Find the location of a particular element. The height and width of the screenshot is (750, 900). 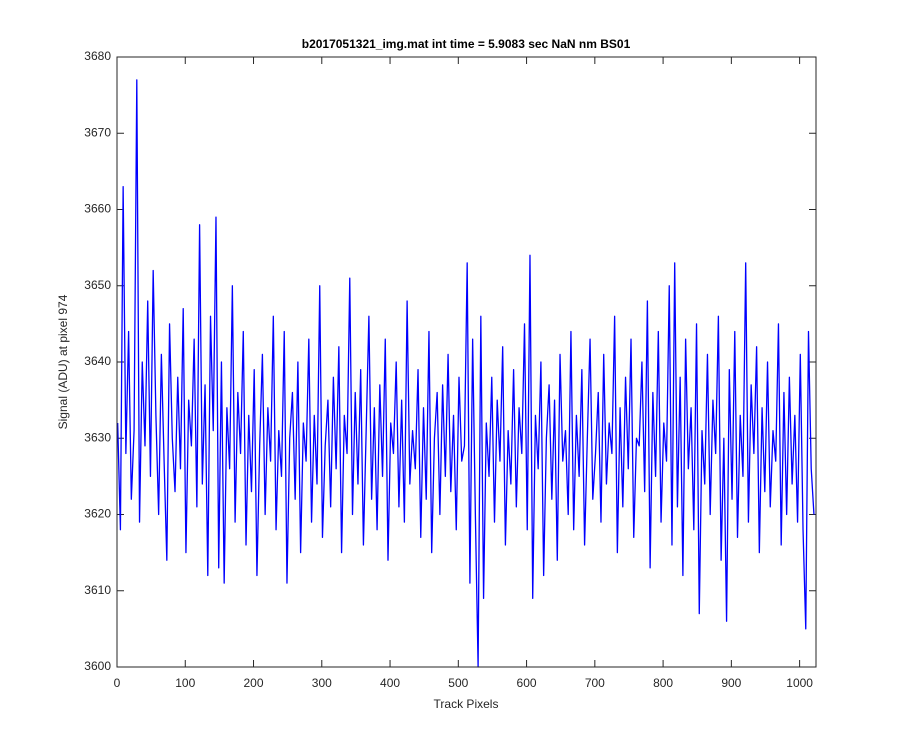

y-axis-label: Signal (ADU) at pixel 974 is located at coordinates (63, 361).